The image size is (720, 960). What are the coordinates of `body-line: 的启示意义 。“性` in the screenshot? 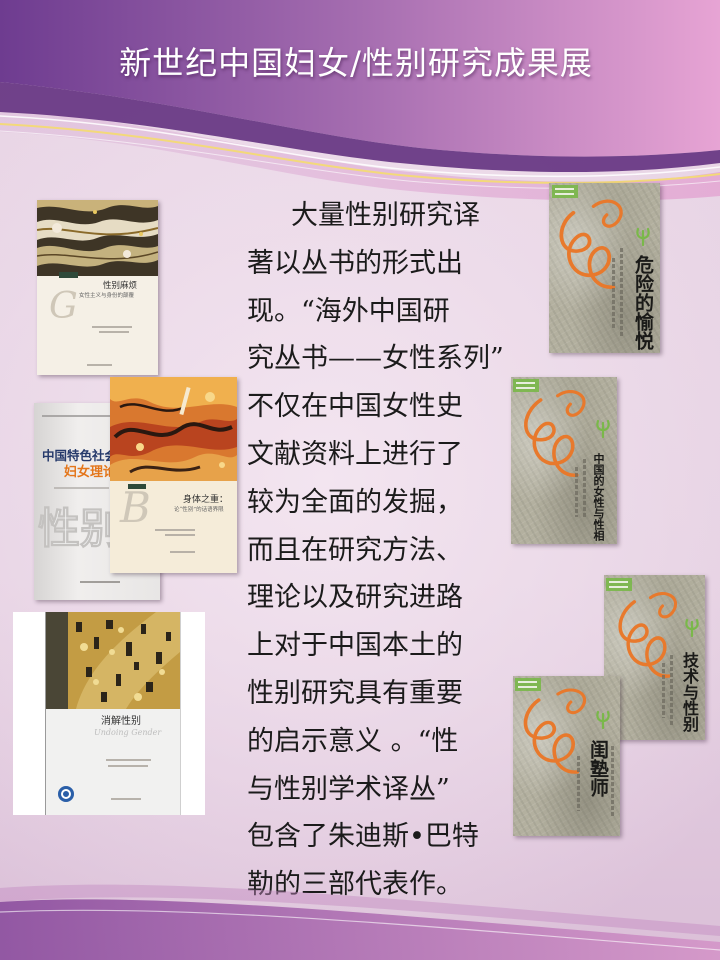 It's located at (353, 741).